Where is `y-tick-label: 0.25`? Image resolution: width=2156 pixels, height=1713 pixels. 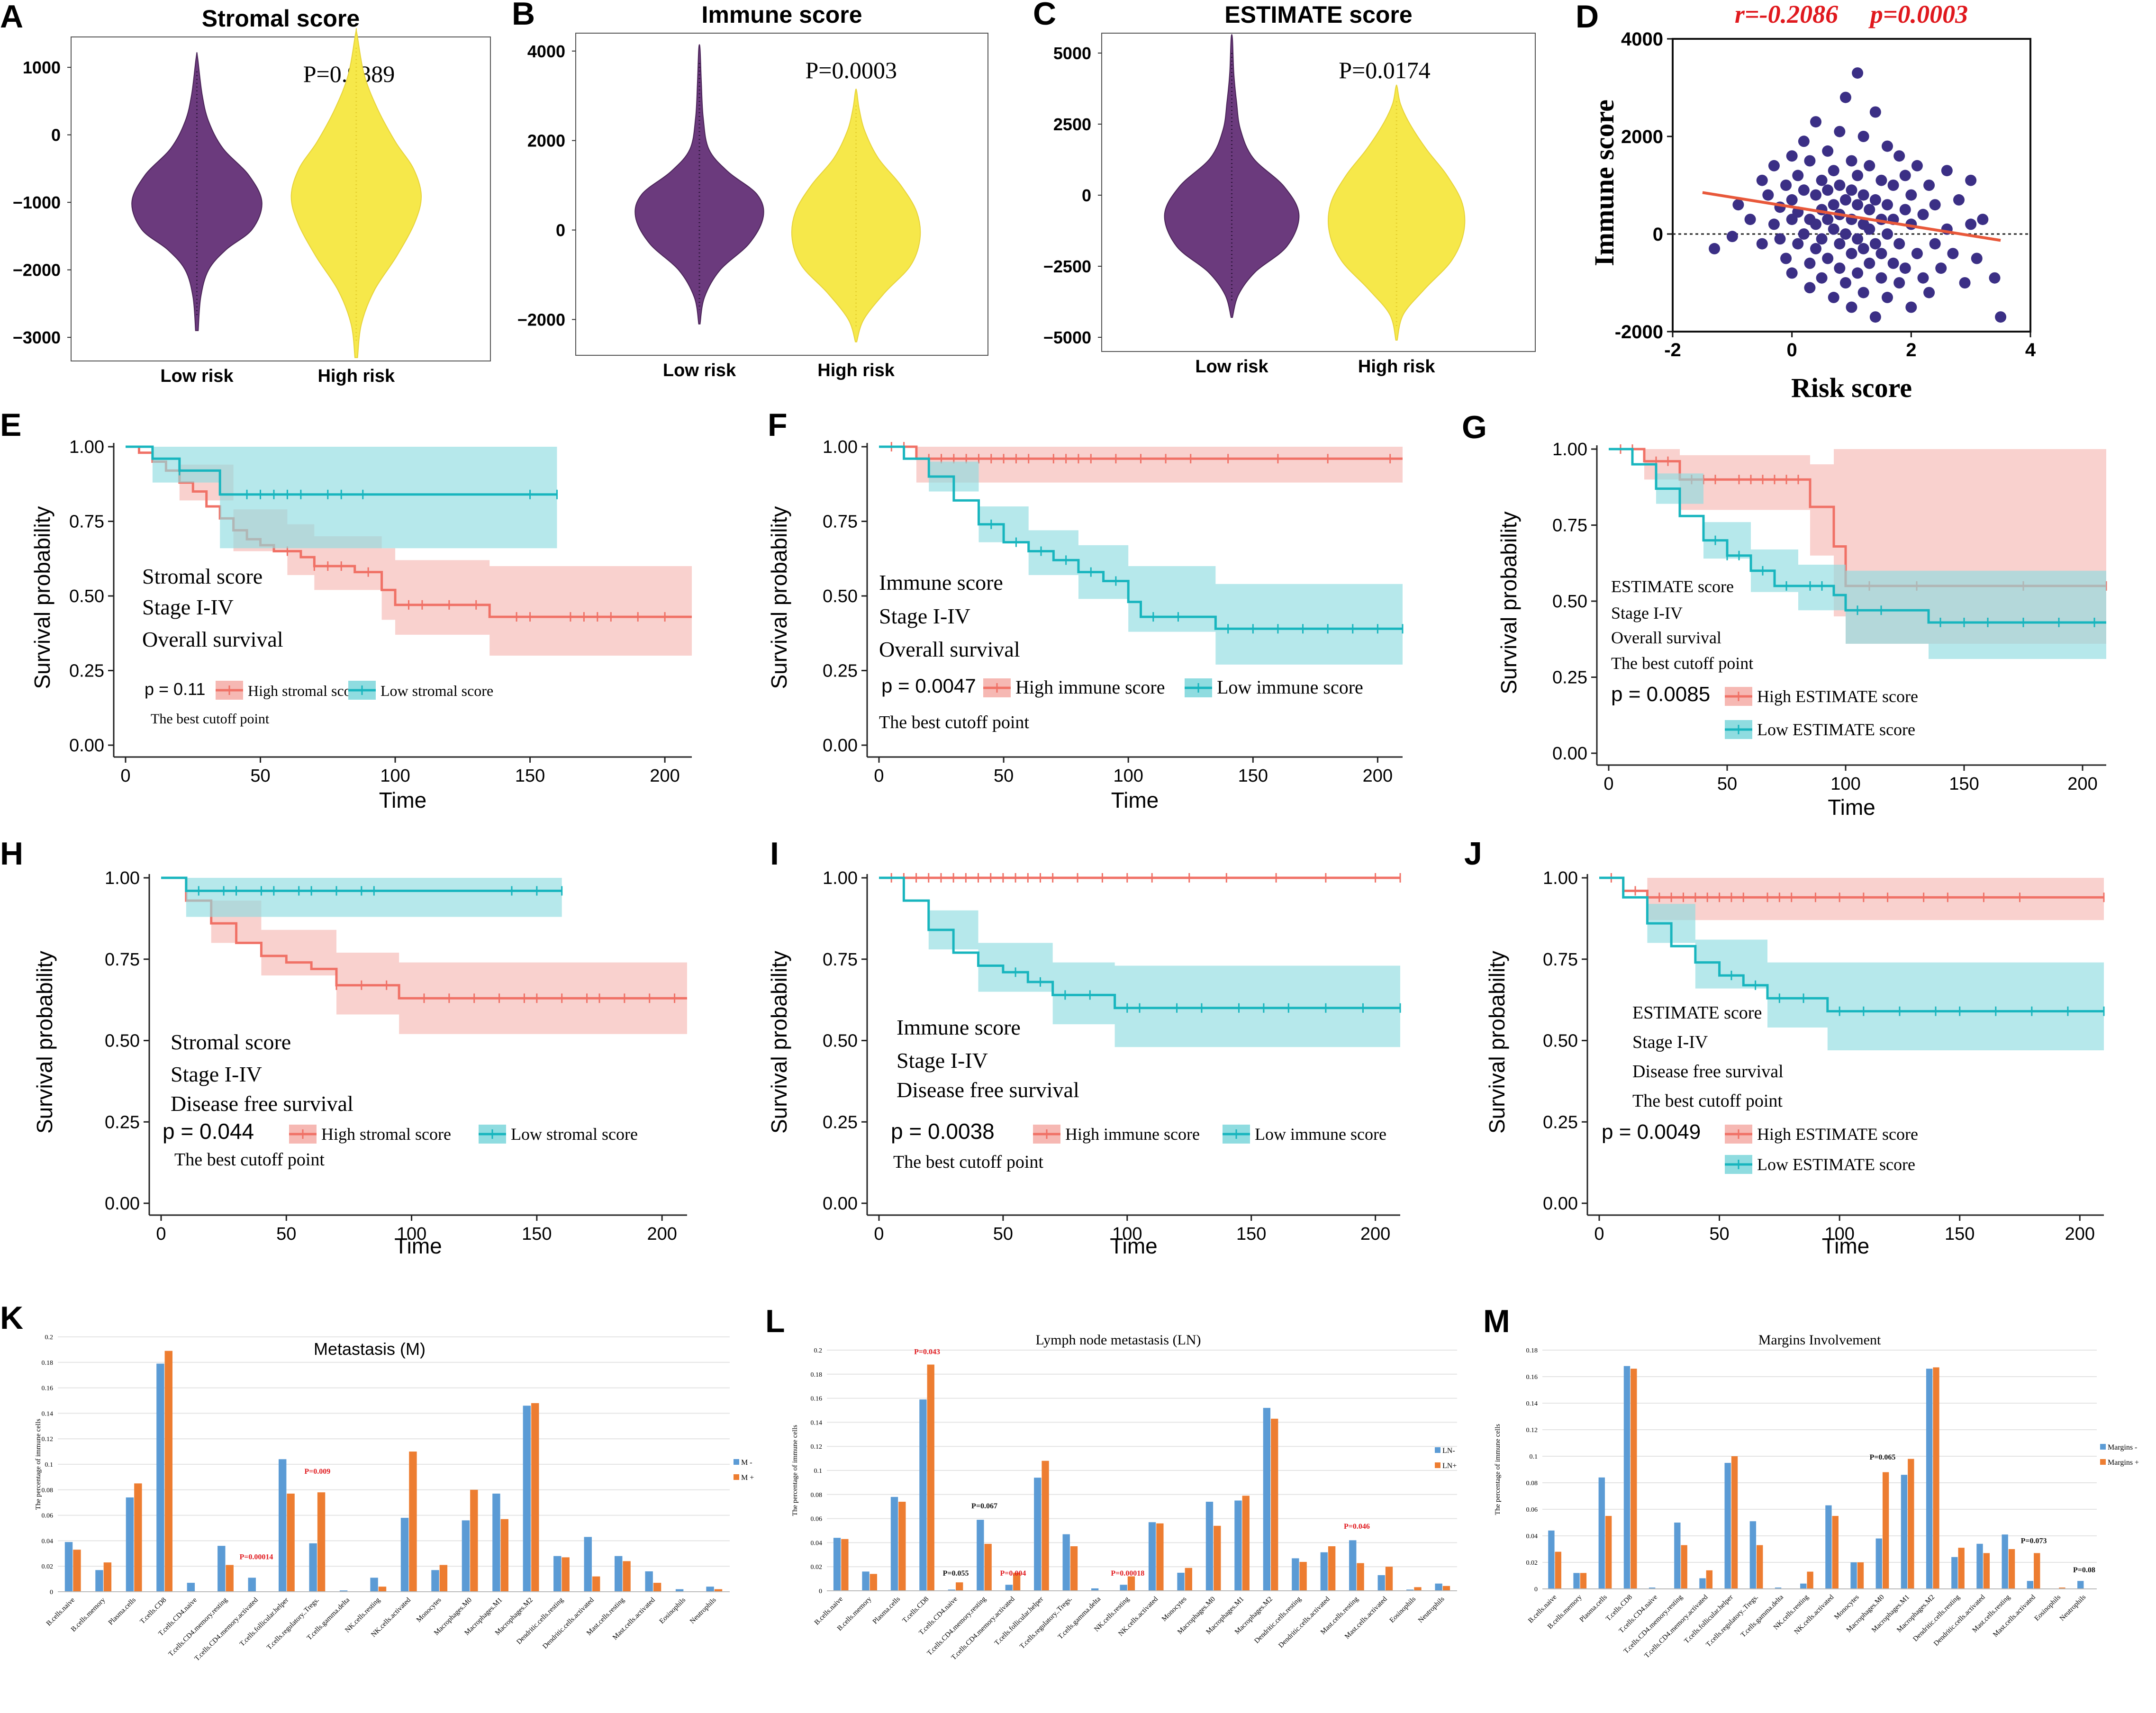
y-tick-label: 0.25 is located at coordinates (1561, 1122).